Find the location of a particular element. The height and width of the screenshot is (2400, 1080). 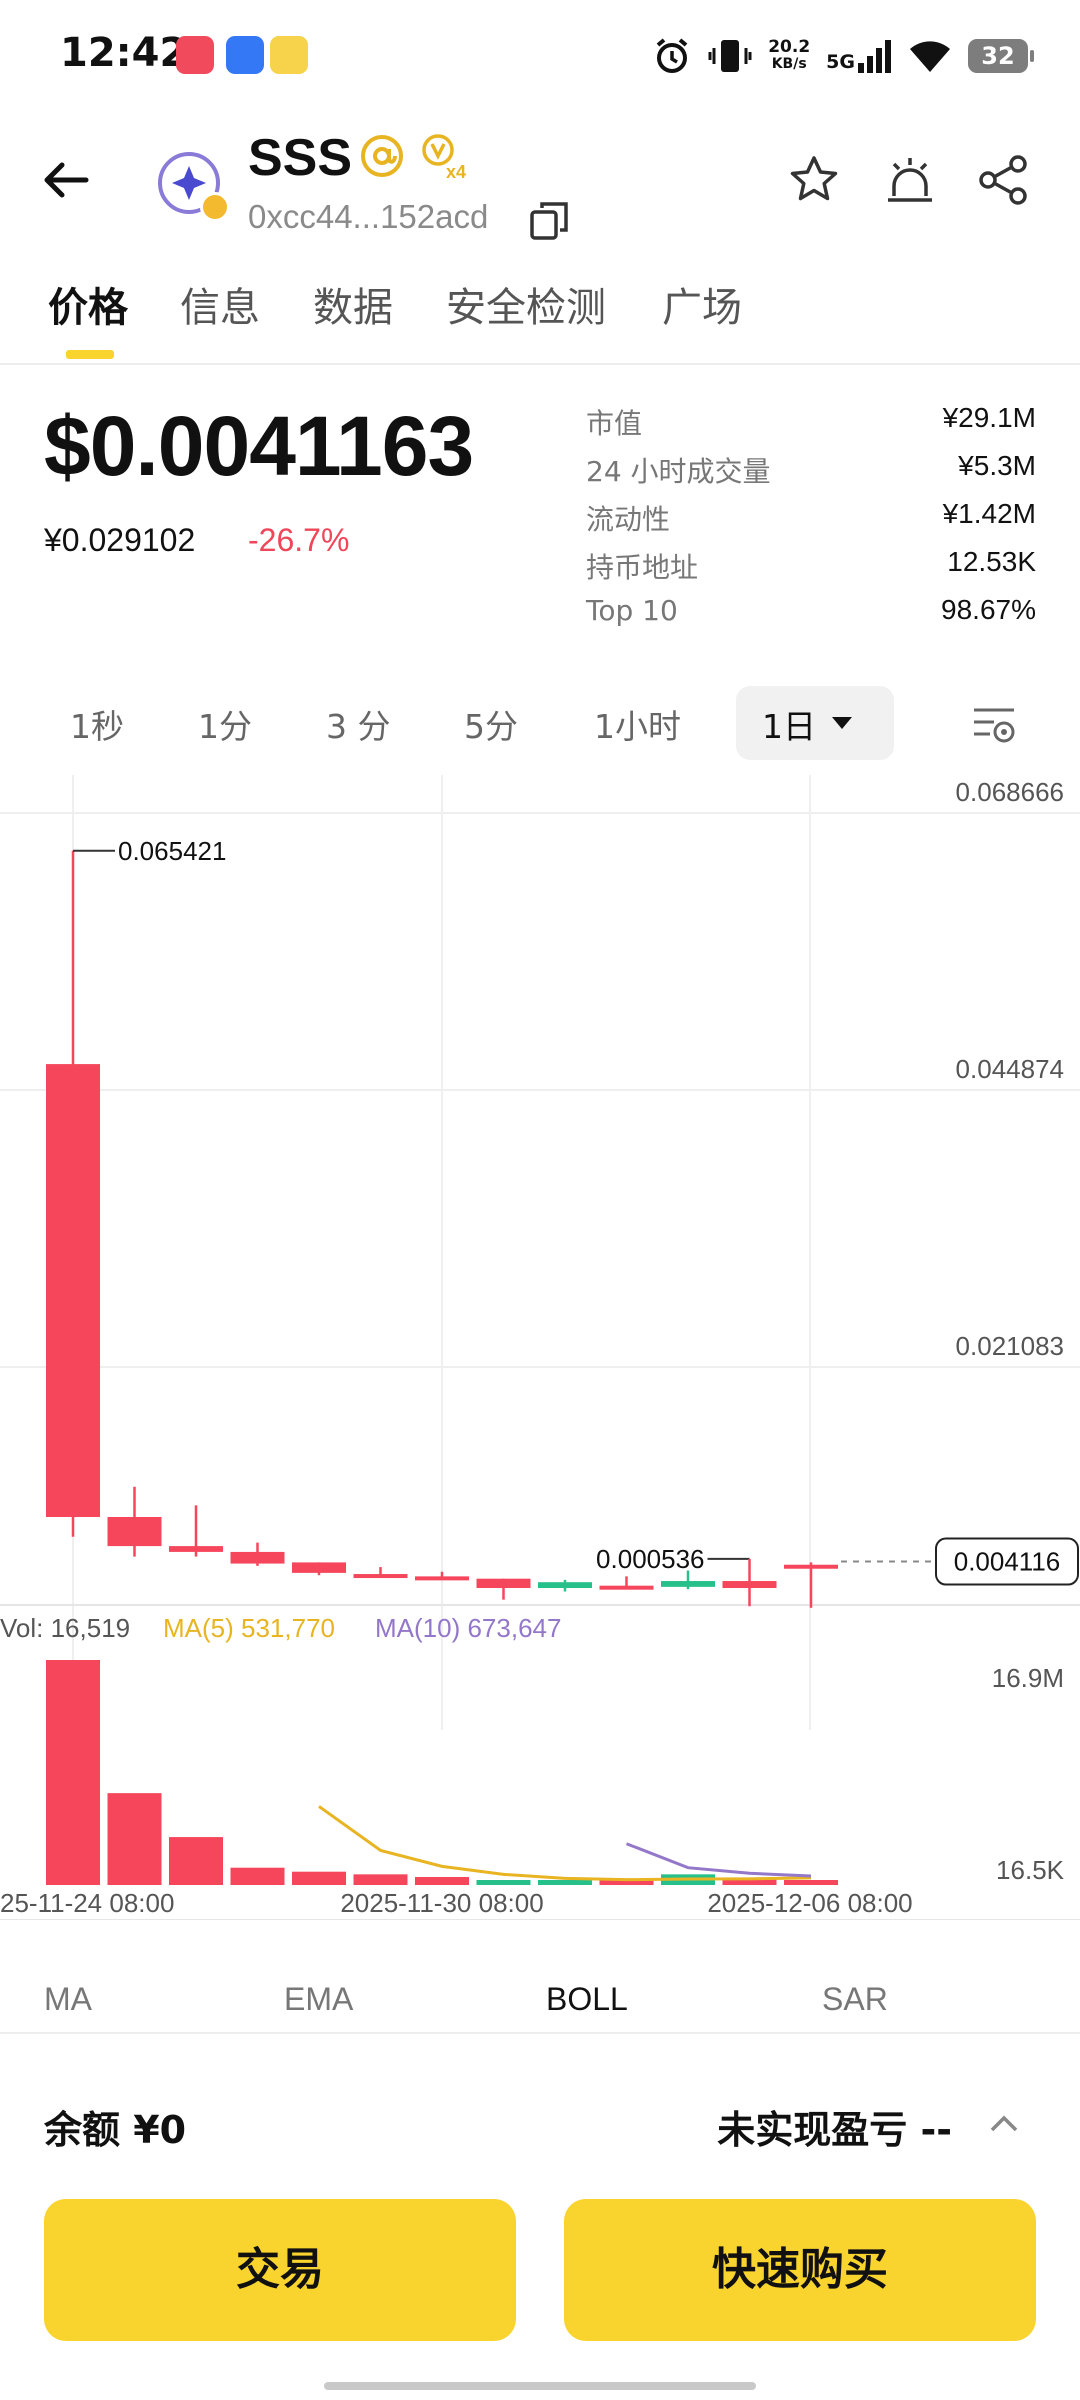

stat-value: ¥5.3M is located at coordinates (997, 465).